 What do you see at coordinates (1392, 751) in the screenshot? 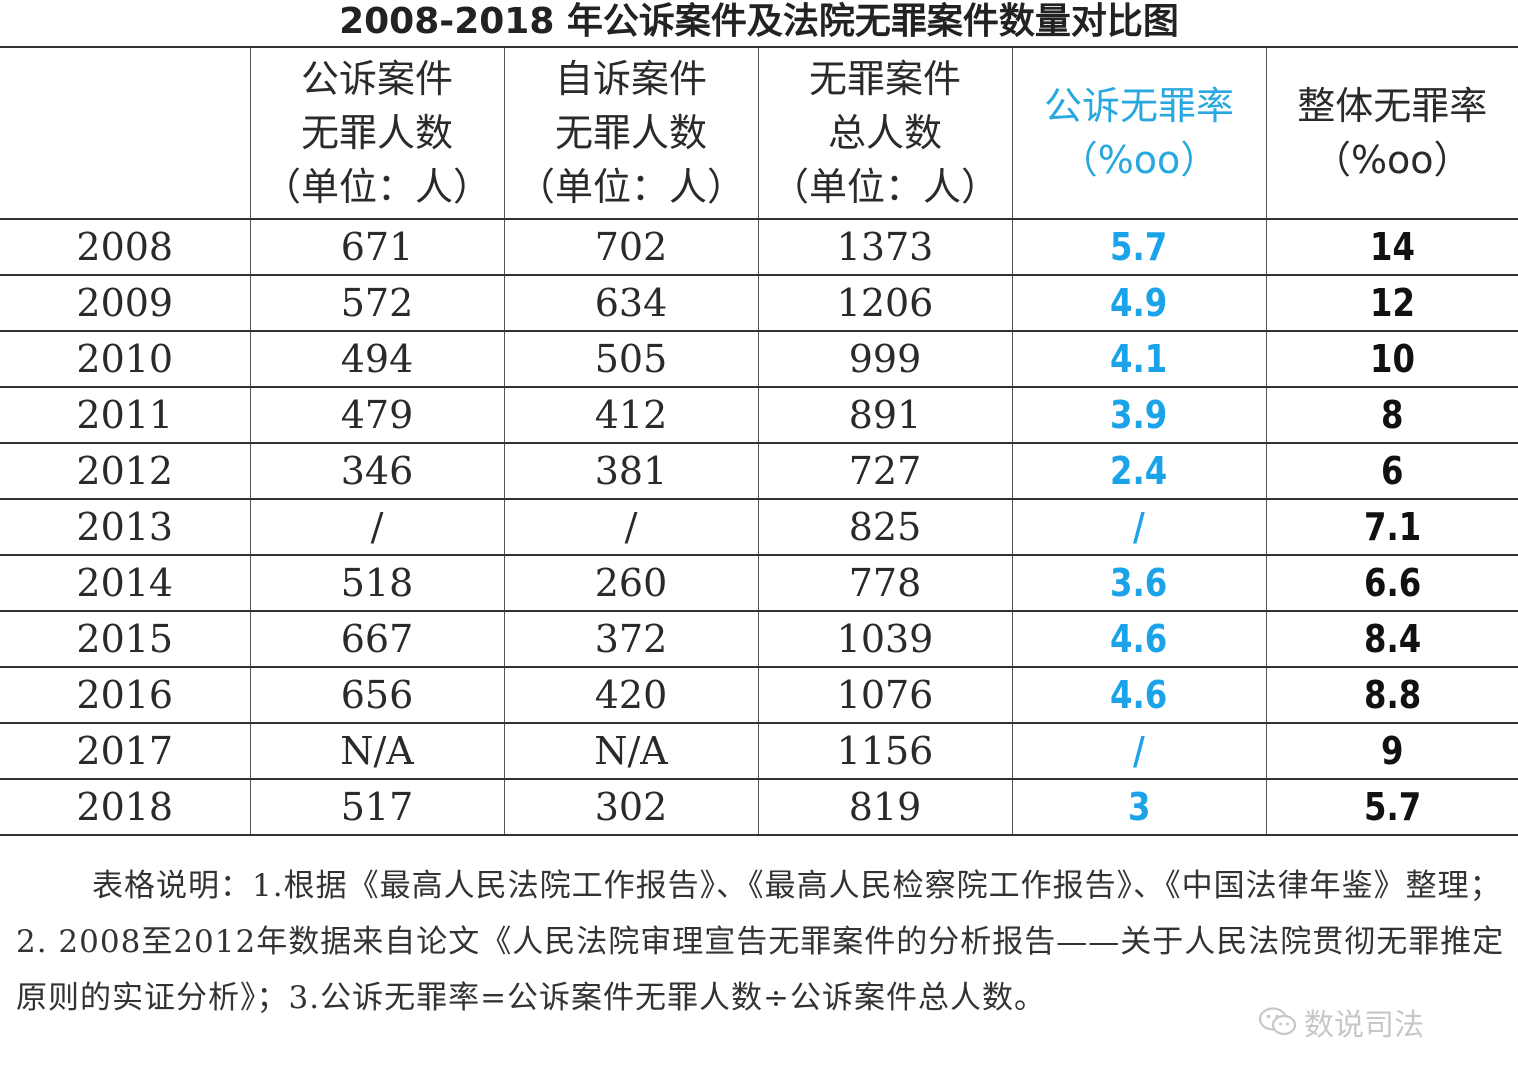
I see `cell-value: 9` at bounding box center [1392, 751].